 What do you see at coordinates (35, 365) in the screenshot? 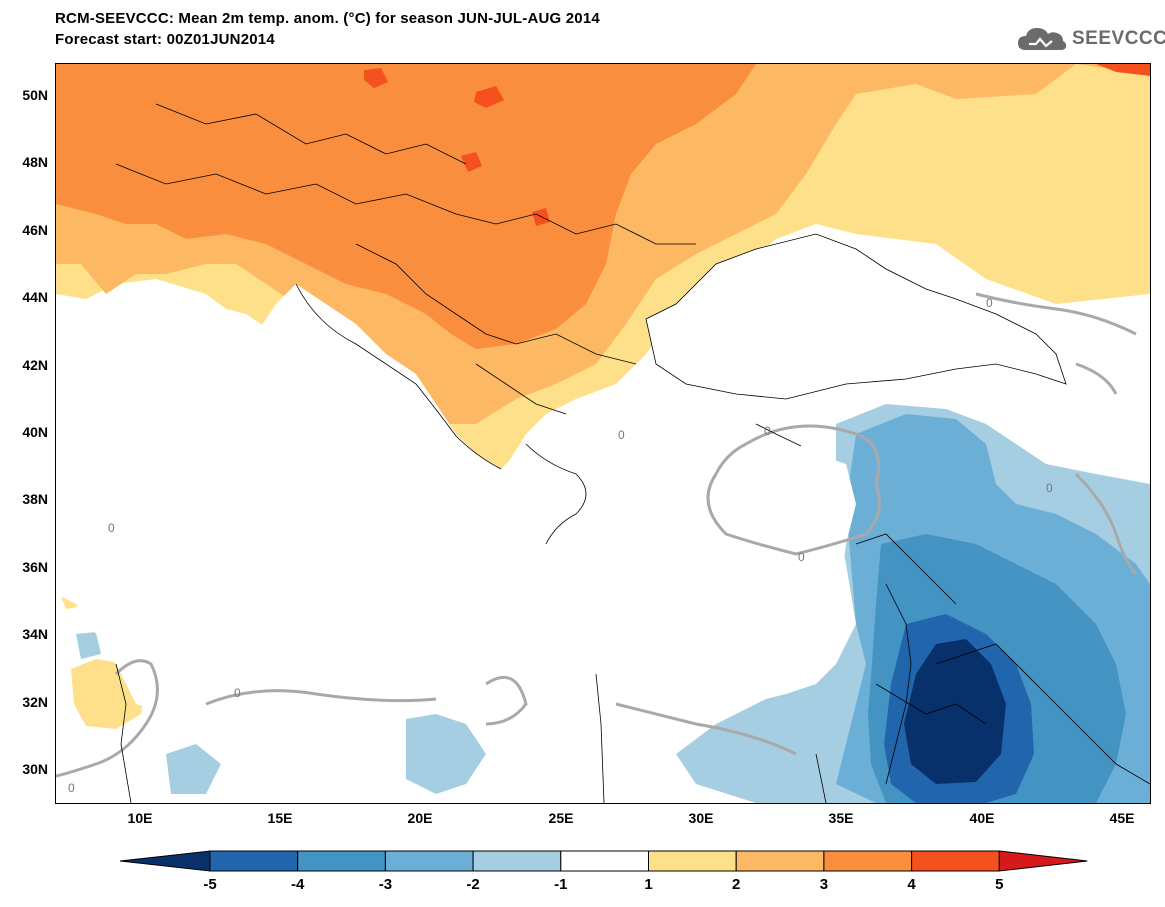
I see `lat-label: 42N` at bounding box center [35, 365].